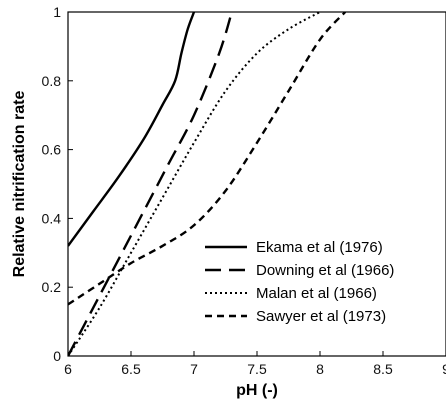 This screenshot has width=446, height=402. I want to click on y-tick-label: 0.2, so click(52, 287).